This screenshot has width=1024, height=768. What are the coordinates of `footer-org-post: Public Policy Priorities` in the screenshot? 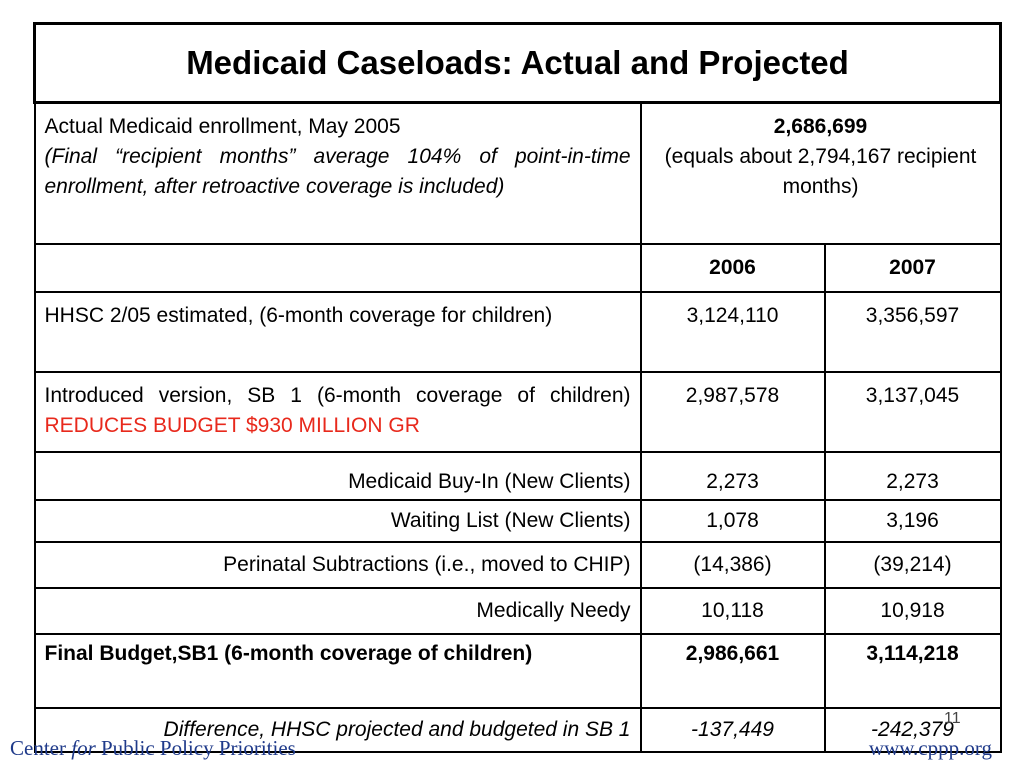 It's located at (195, 748).